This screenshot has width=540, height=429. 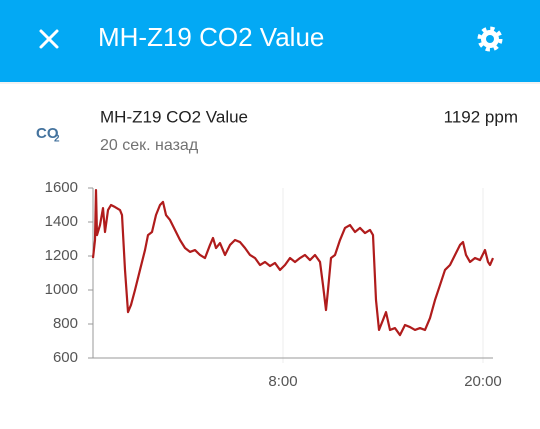 I want to click on y-tick-label: 1000, so click(x=61, y=289).